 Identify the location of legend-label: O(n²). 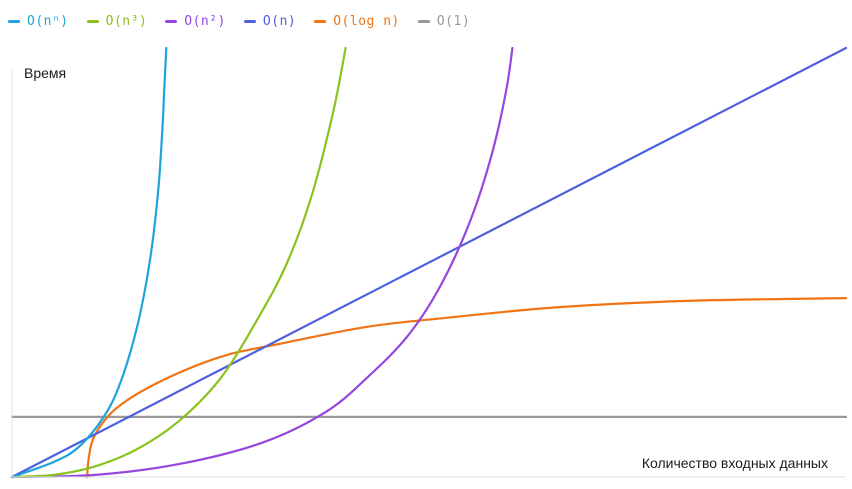
(205, 21).